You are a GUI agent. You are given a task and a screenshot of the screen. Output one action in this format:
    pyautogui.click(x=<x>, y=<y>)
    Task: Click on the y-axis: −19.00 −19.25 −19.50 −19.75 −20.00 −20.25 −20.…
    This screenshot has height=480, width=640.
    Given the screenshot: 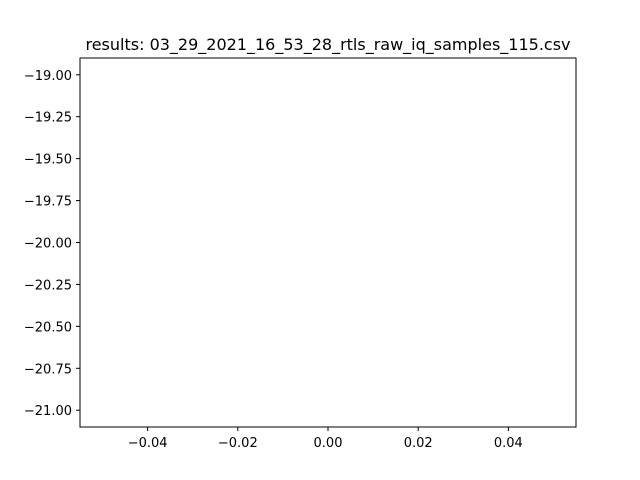 What is the action you would take?
    pyautogui.click(x=52, y=244)
    